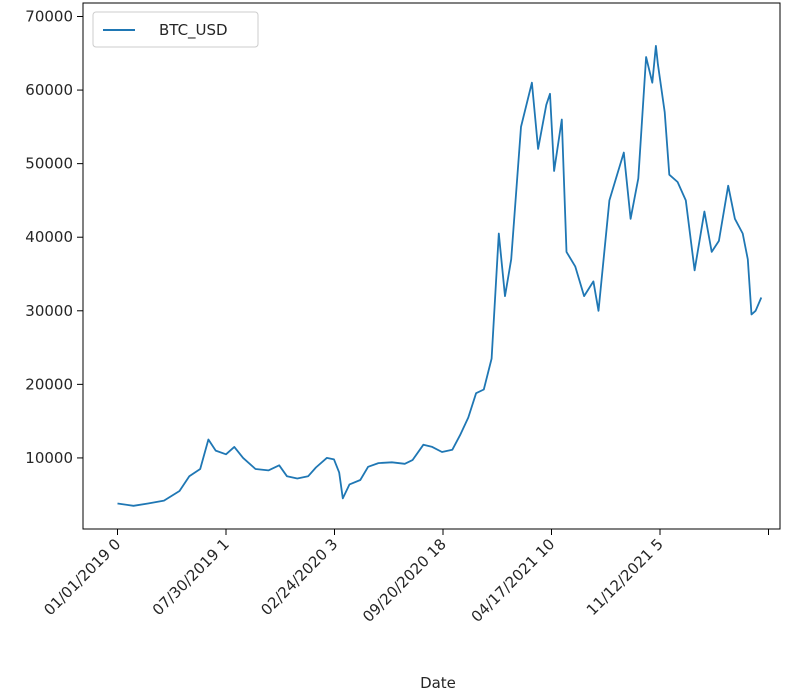 Image resolution: width=795 pixels, height=696 pixels. I want to click on legend: BTC_USD, so click(175, 29).